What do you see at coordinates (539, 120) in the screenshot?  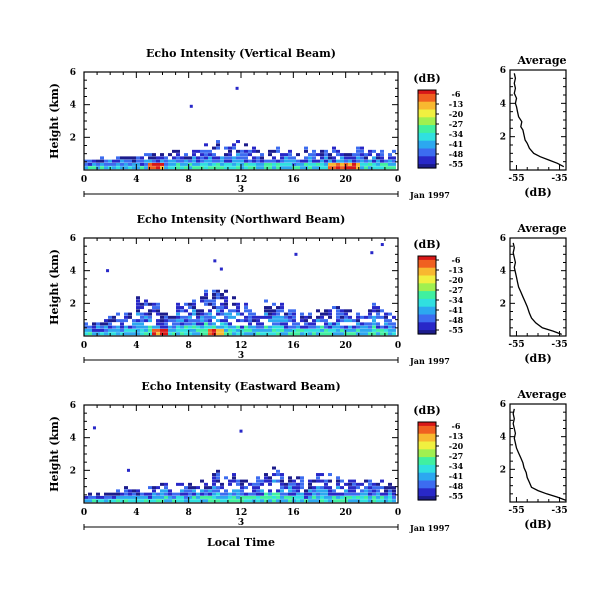 I see `profile-line` at bounding box center [539, 120].